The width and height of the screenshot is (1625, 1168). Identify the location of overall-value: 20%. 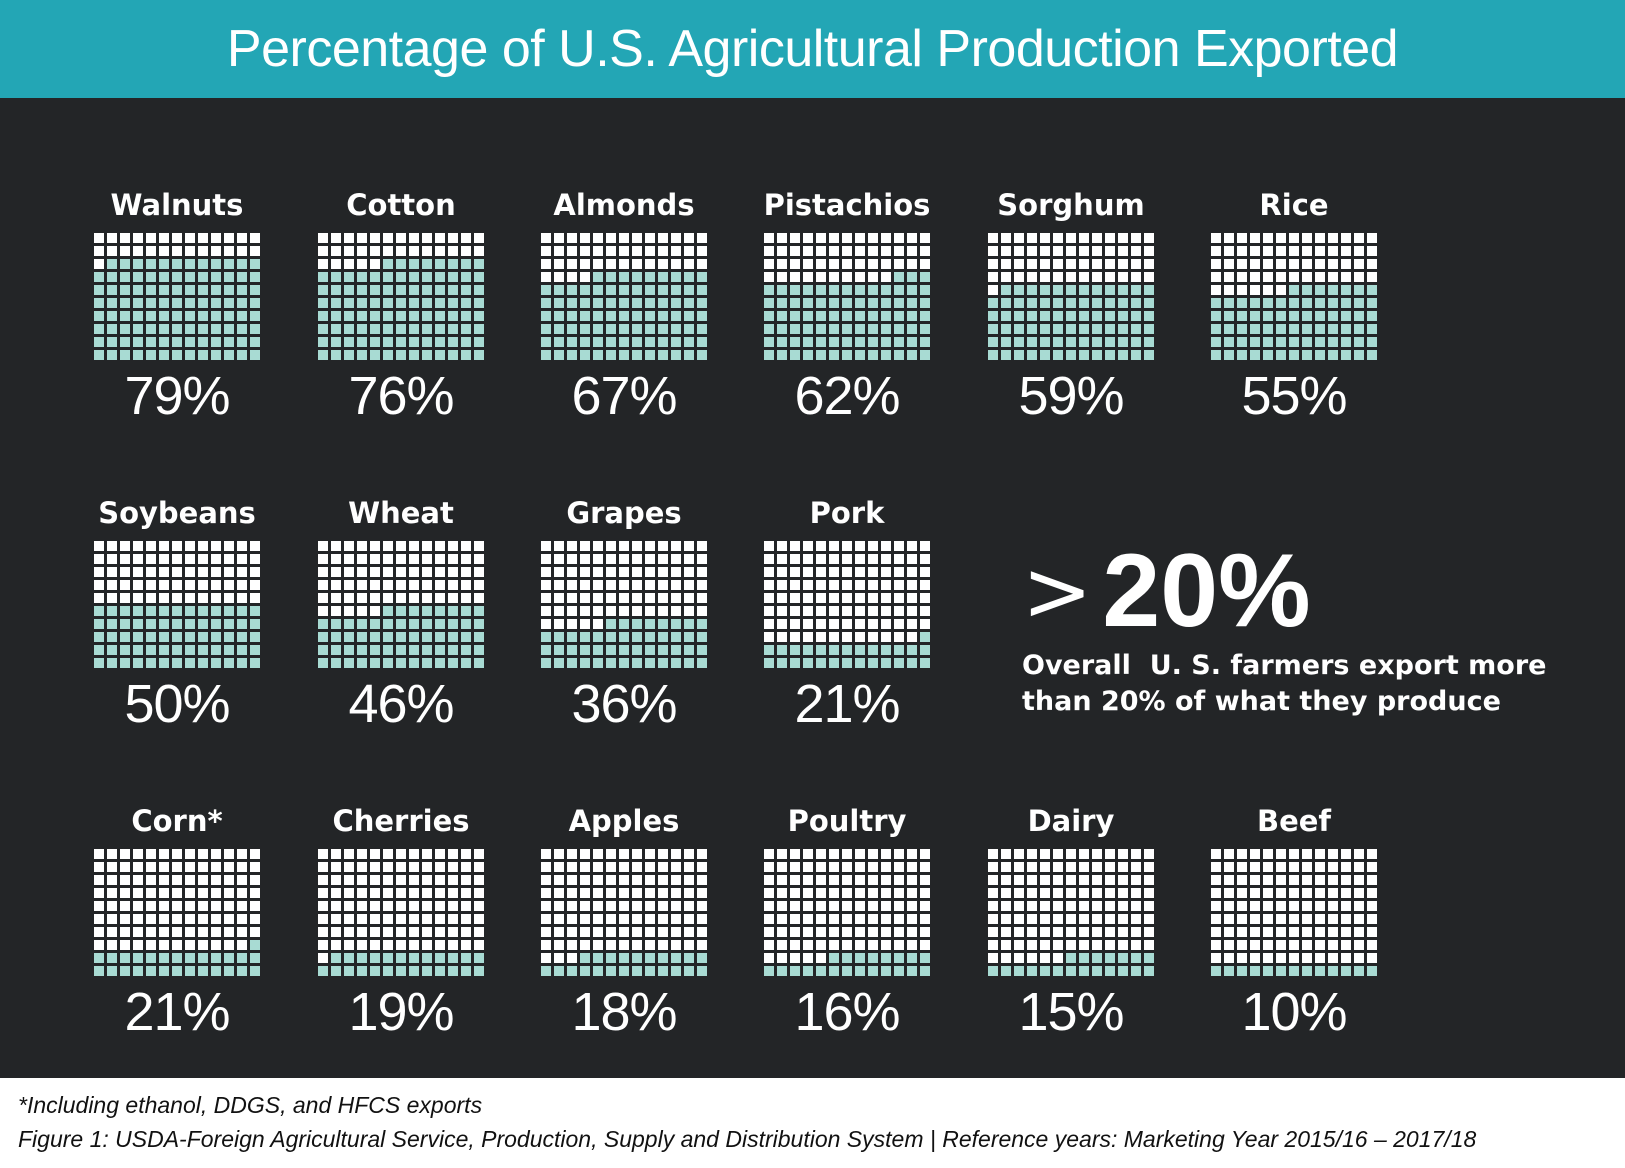
(1206, 591).